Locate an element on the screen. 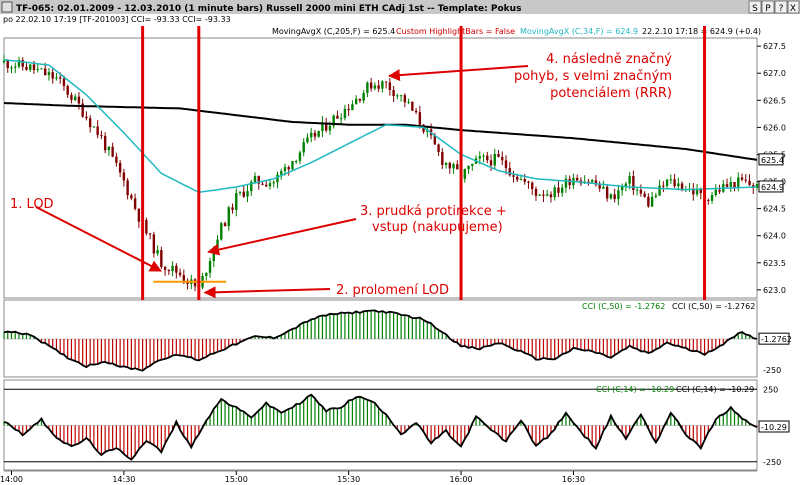  close-button is located at coordinates (793, 7).